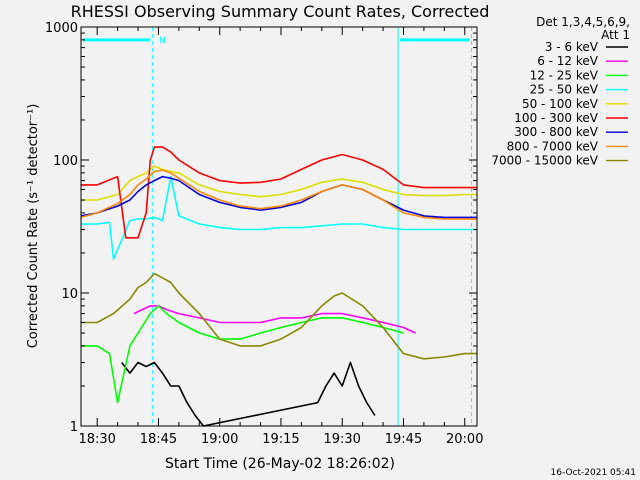  What do you see at coordinates (568, 61) in the screenshot?
I see `legend-label-2: 6 - 12 keV` at bounding box center [568, 61].